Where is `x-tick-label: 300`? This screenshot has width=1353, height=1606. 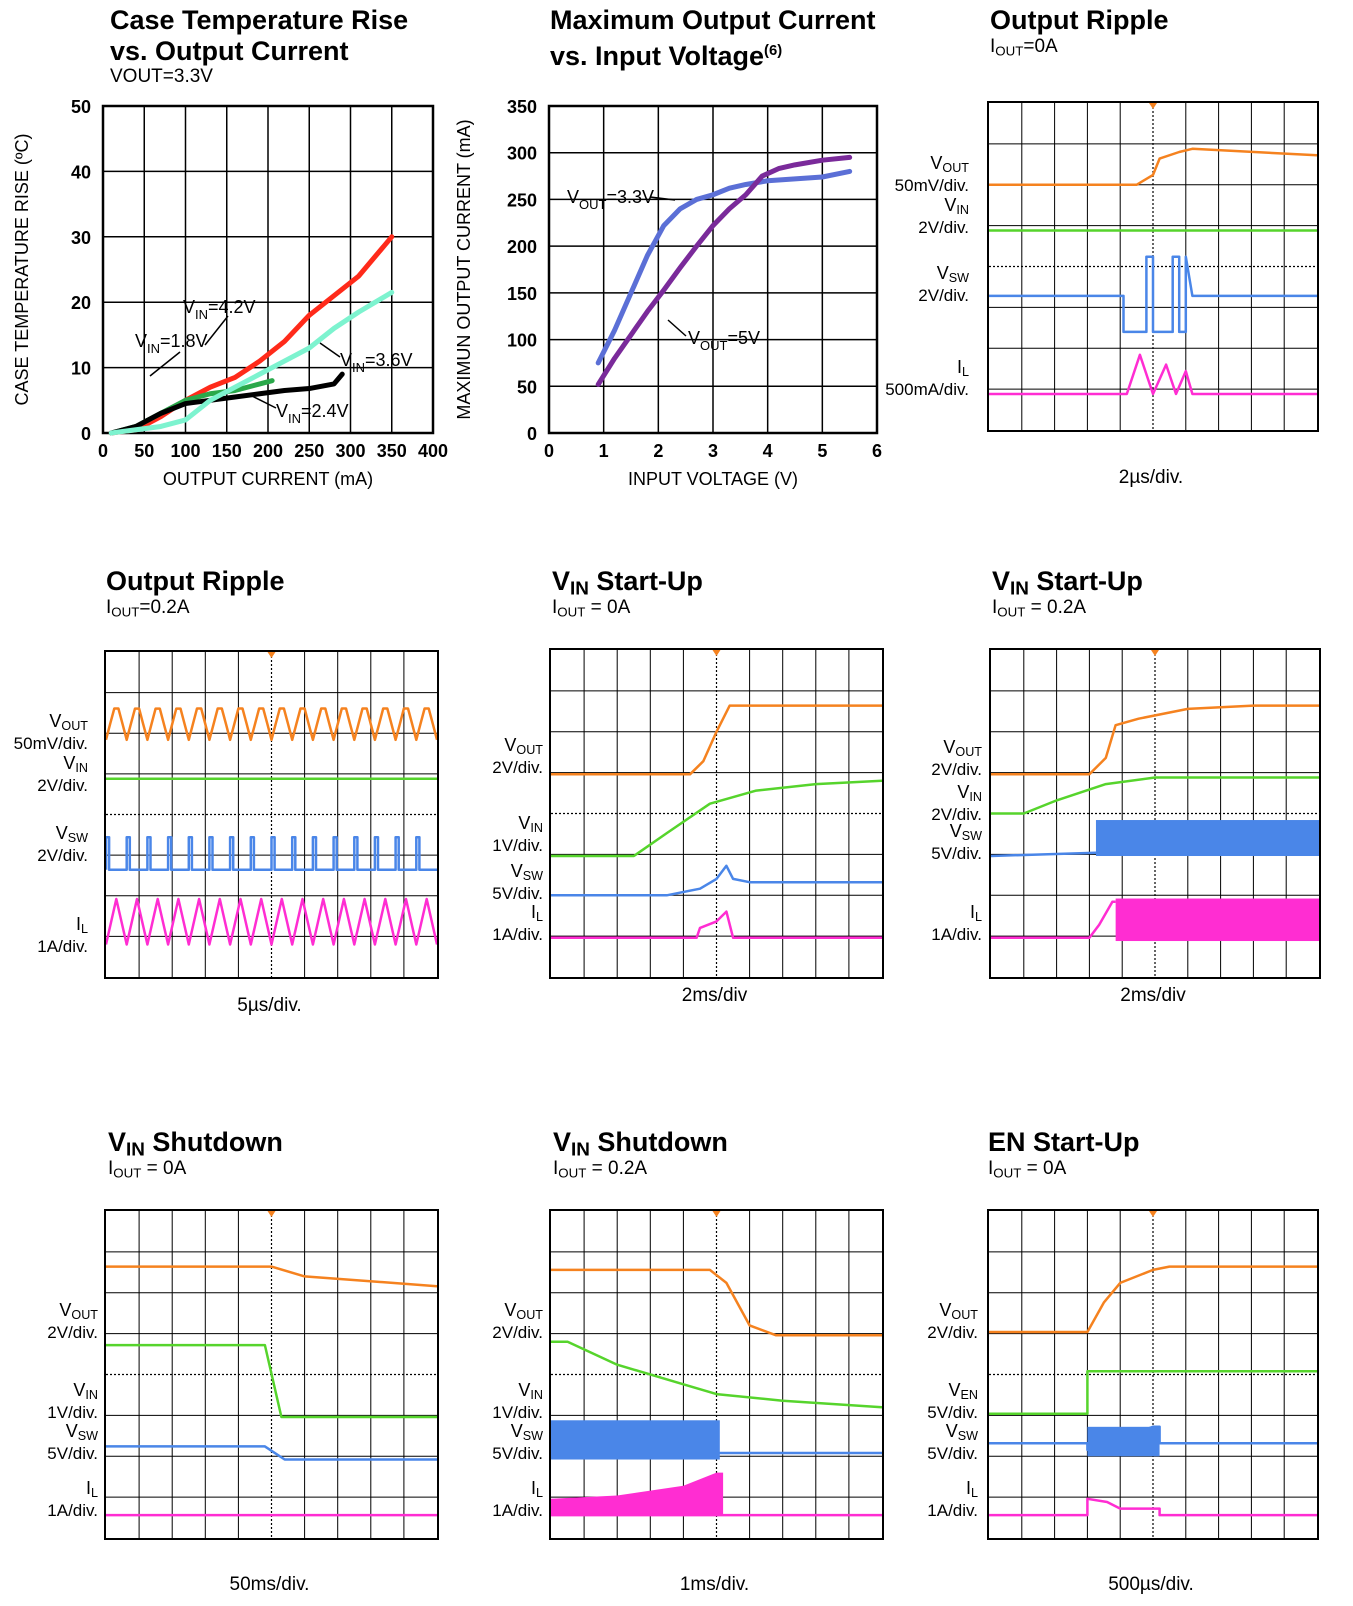 x-tick-label: 300 is located at coordinates (350, 451).